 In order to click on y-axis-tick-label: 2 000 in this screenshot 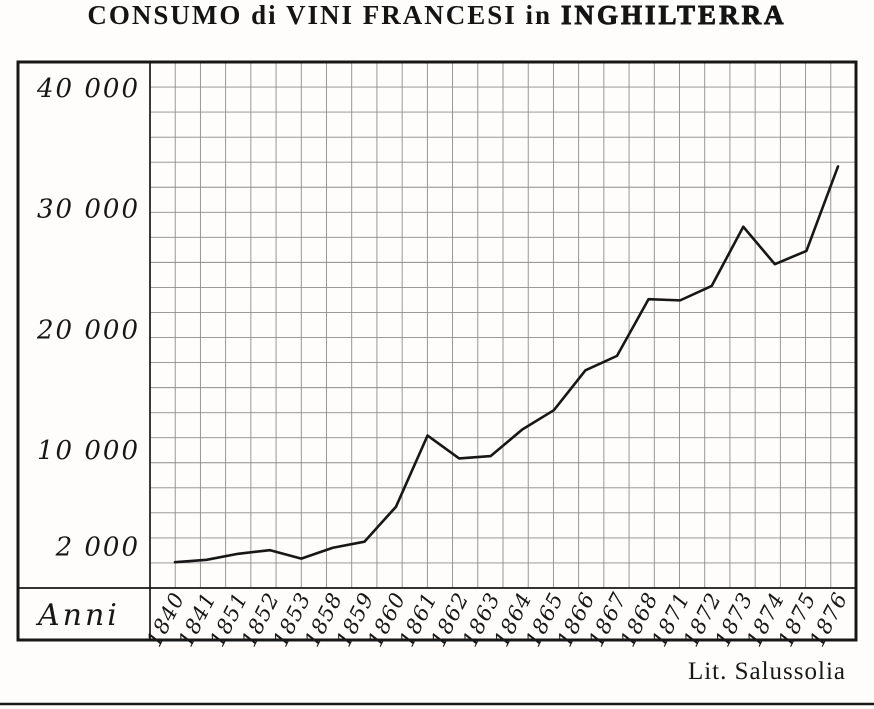, I will do `click(97, 548)`.